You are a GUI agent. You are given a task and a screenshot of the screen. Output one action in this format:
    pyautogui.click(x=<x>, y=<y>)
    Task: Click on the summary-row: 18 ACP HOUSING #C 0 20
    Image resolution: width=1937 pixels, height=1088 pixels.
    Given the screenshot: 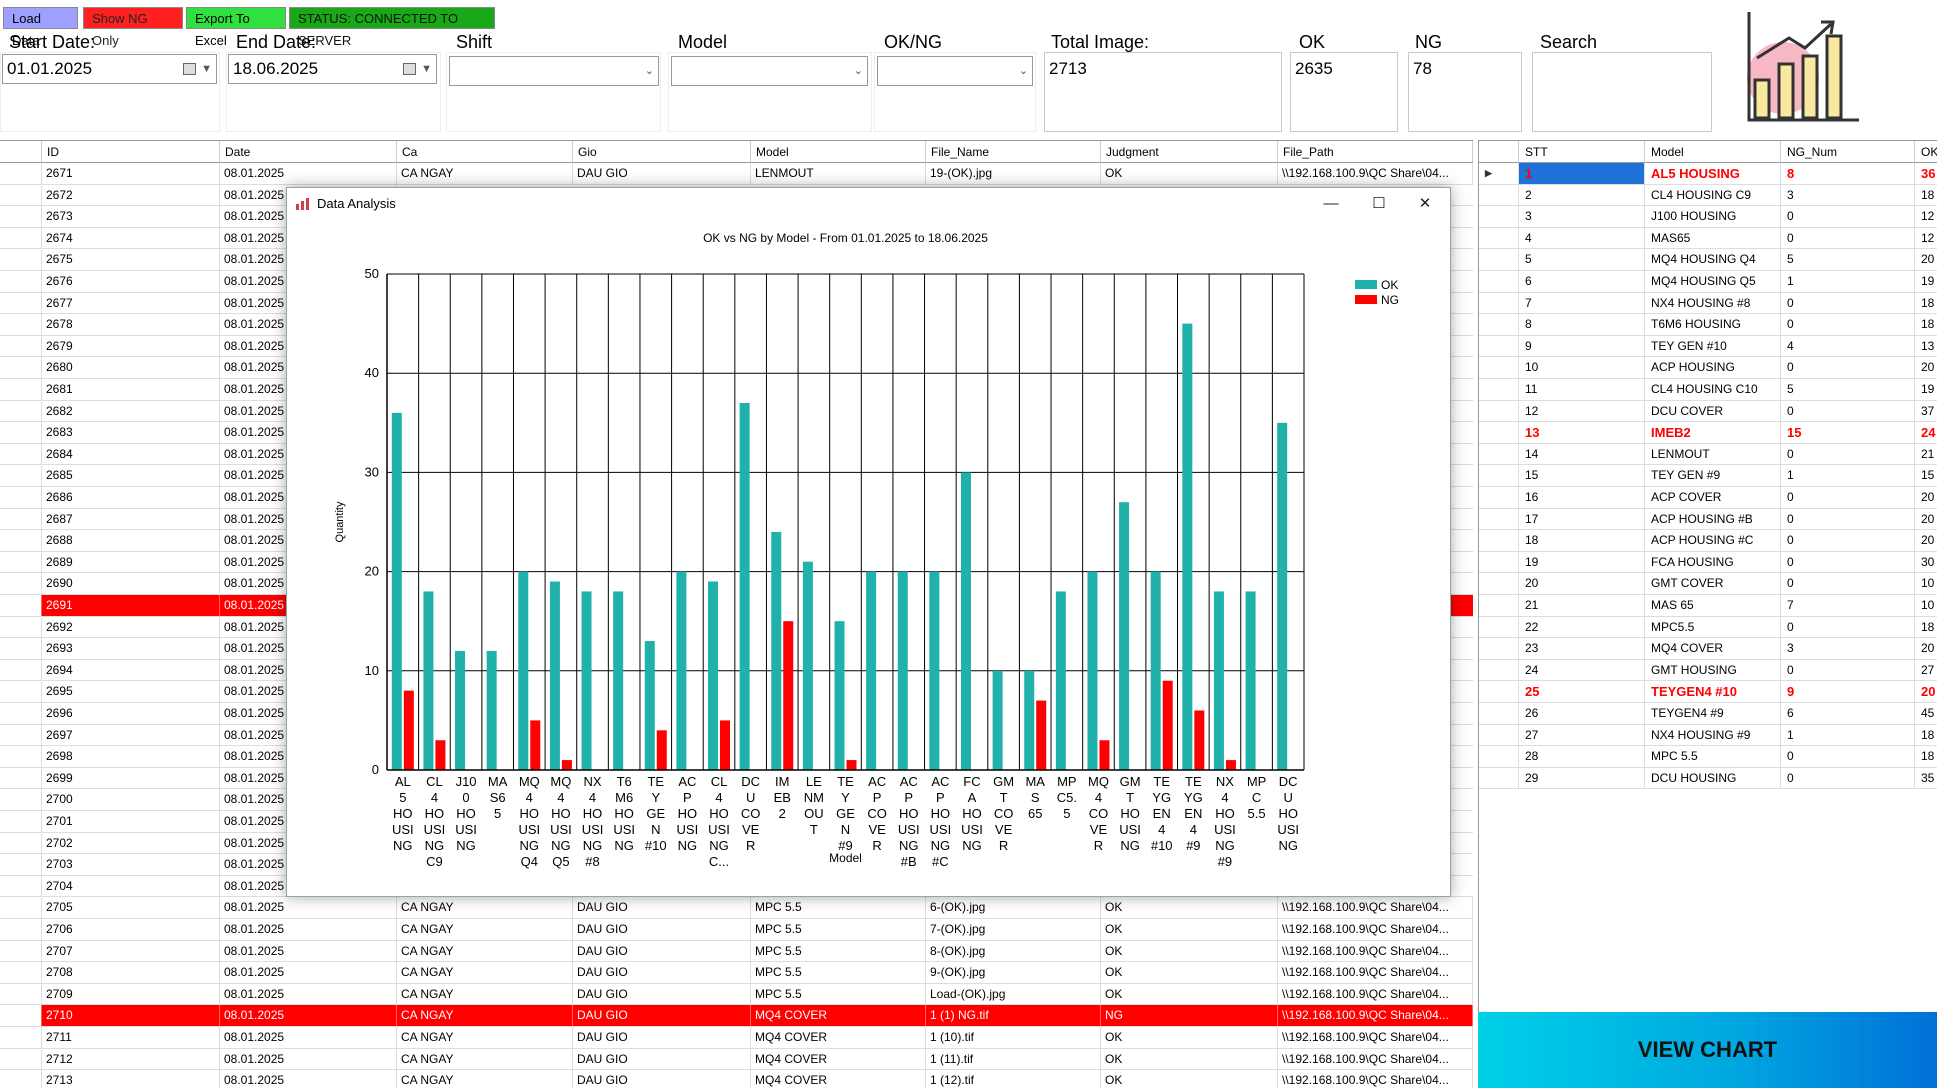 What is the action you would take?
    pyautogui.click(x=1708, y=541)
    